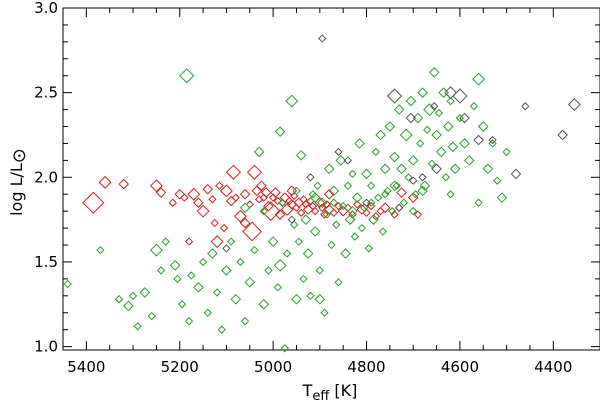 The image size is (600, 409). Describe the element at coordinates (366, 367) in the screenshot. I see `x-tick-label: 4800` at that location.